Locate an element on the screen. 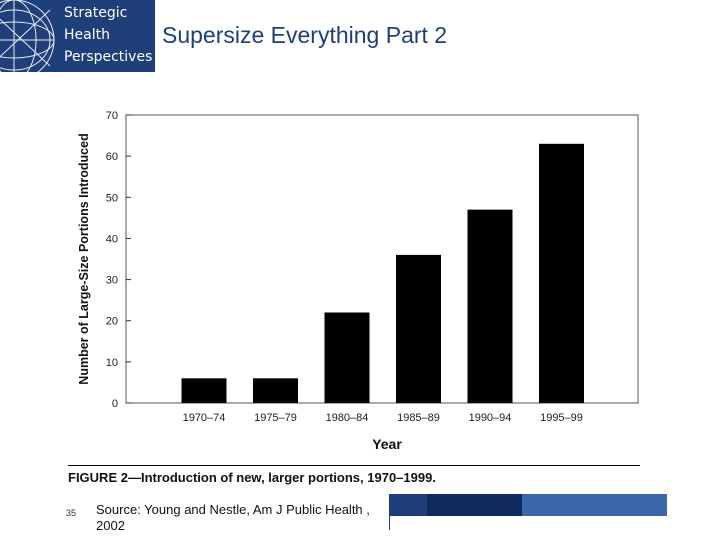 This screenshot has width=720, height=540. bar-1970–74 is located at coordinates (204, 390).